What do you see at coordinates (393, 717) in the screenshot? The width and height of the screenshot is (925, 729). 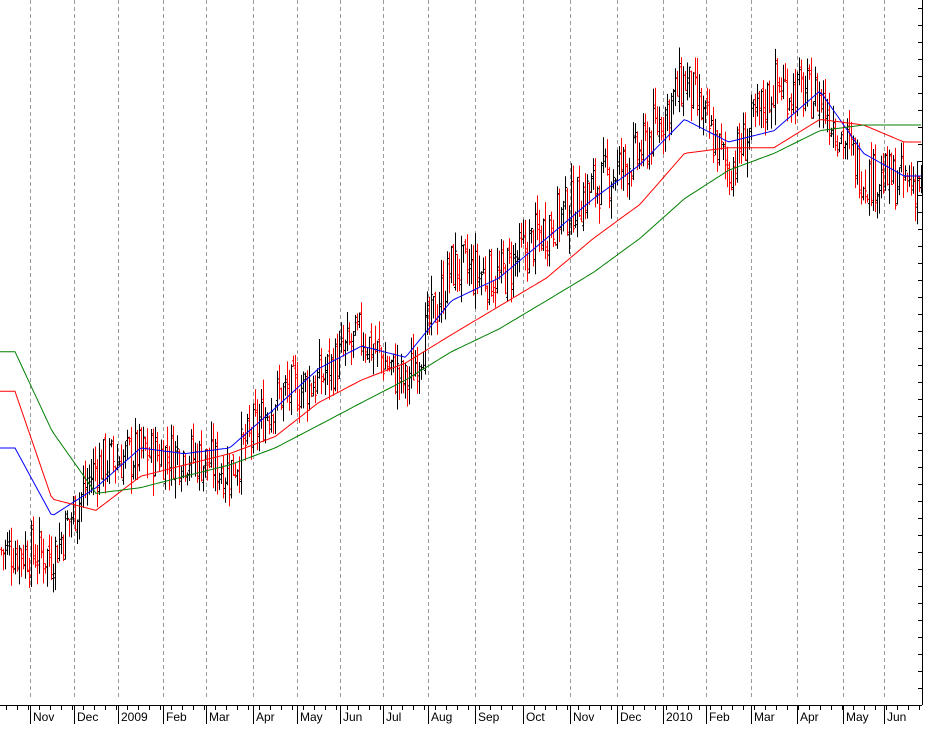 I see `x-tick-label: Jul` at bounding box center [393, 717].